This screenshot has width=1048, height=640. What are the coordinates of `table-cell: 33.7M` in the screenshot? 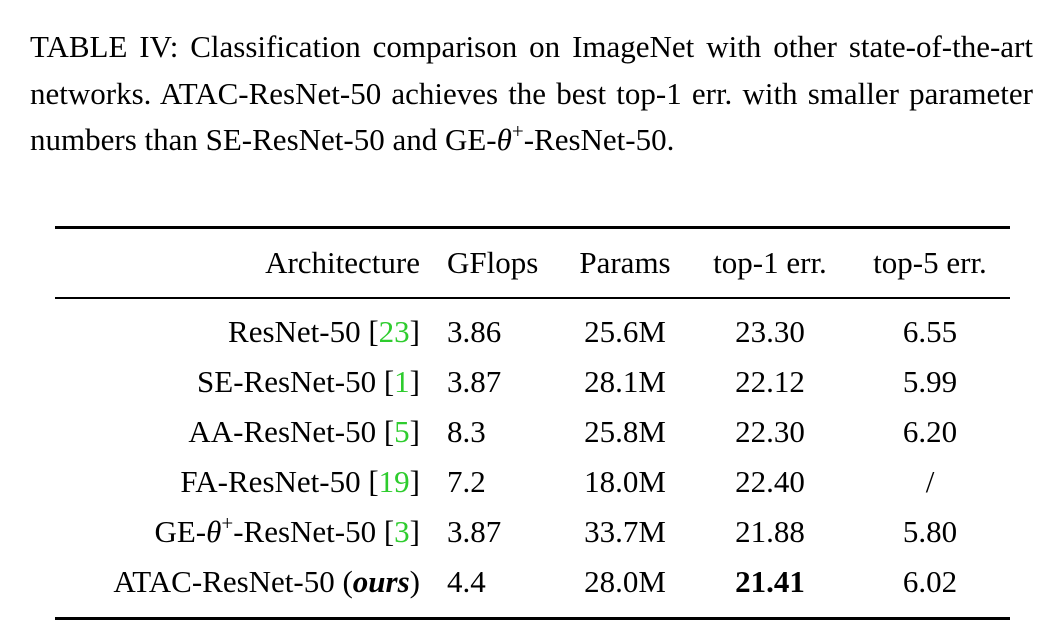 It's located at (625, 532).